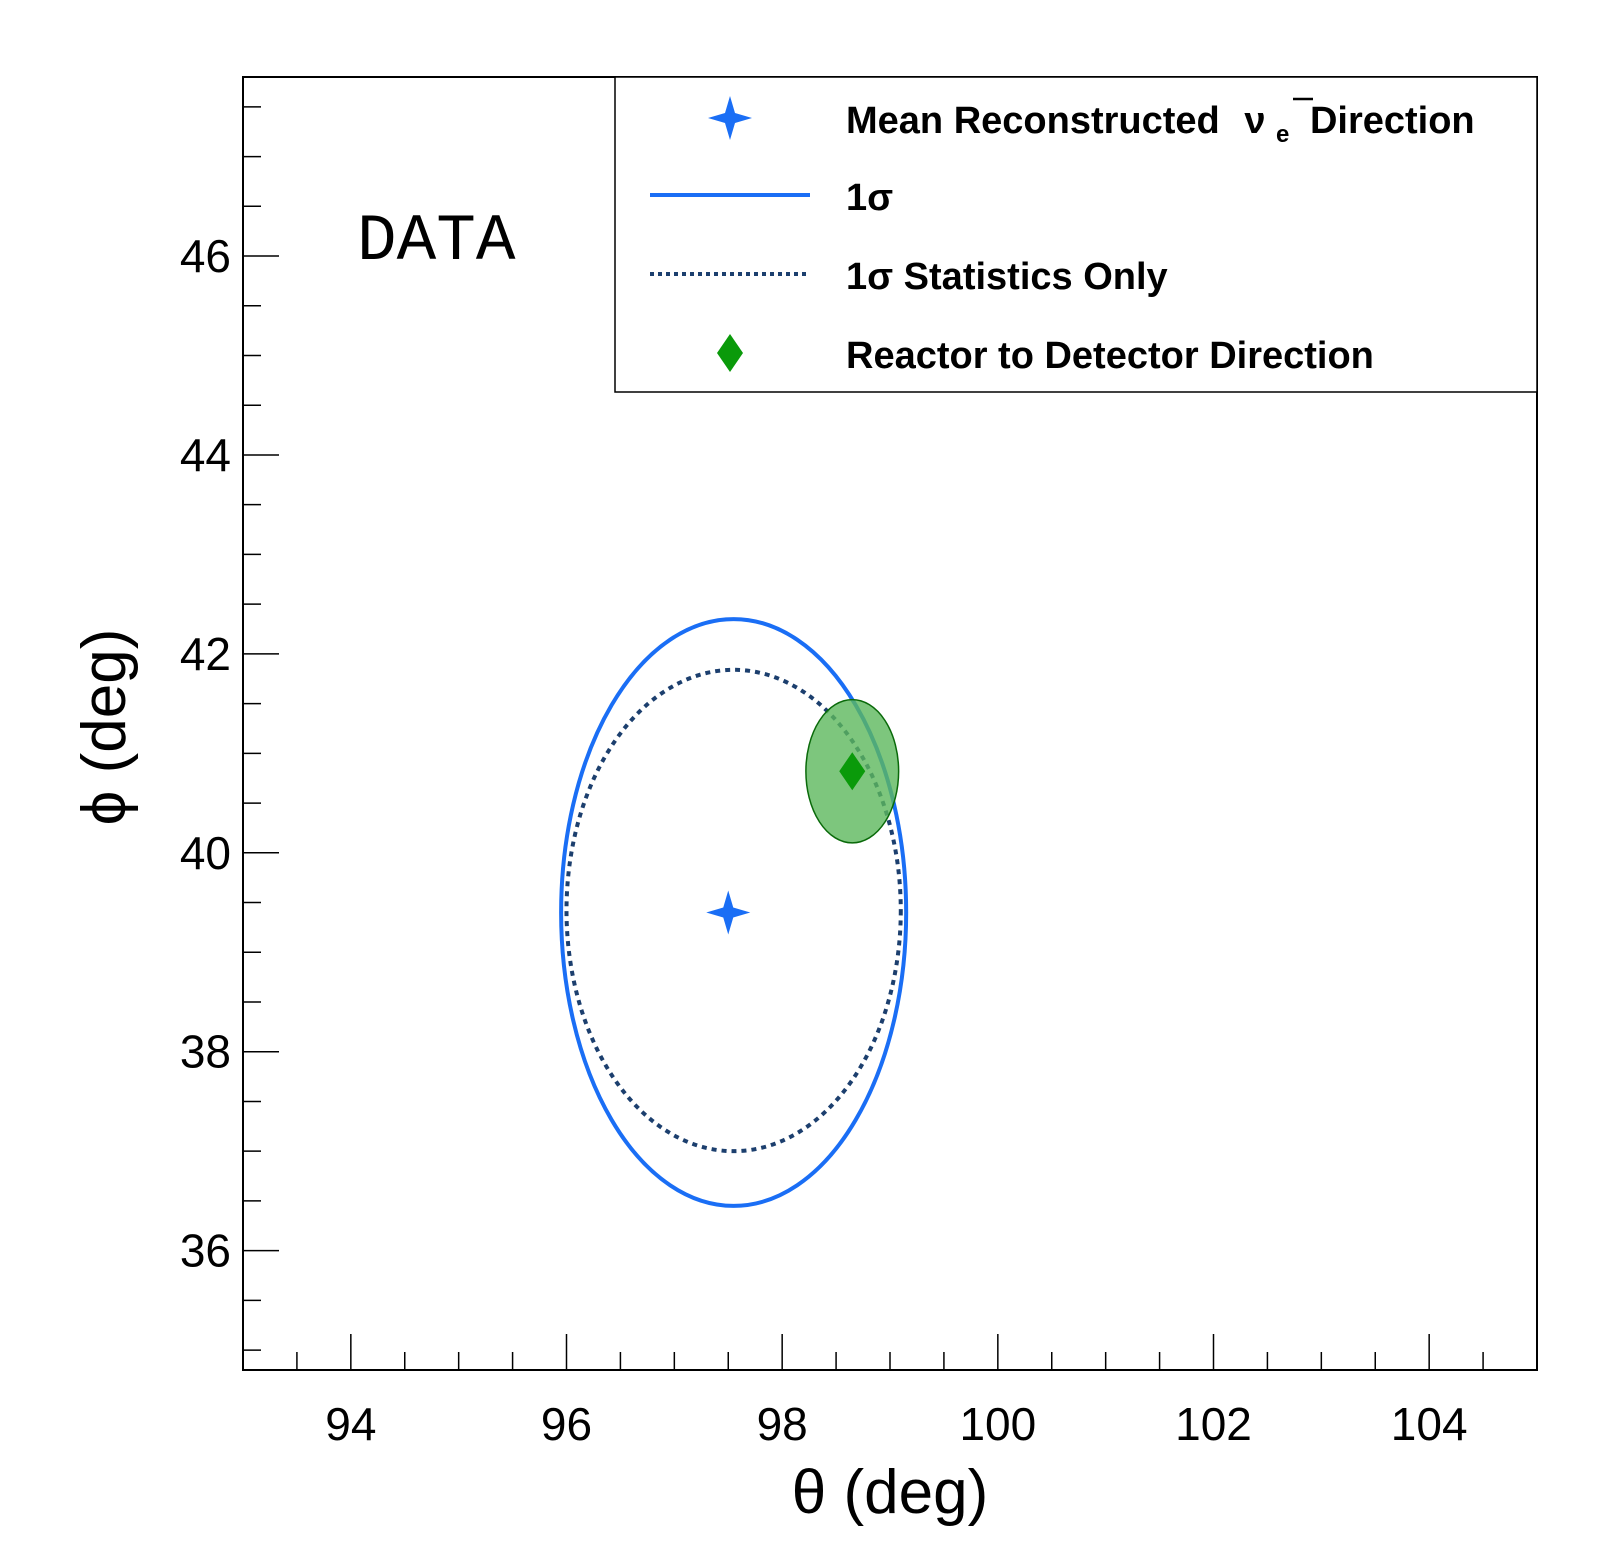 The height and width of the screenshot is (1550, 1600). I want to click on y-tick-label: 38, so click(205, 1052).